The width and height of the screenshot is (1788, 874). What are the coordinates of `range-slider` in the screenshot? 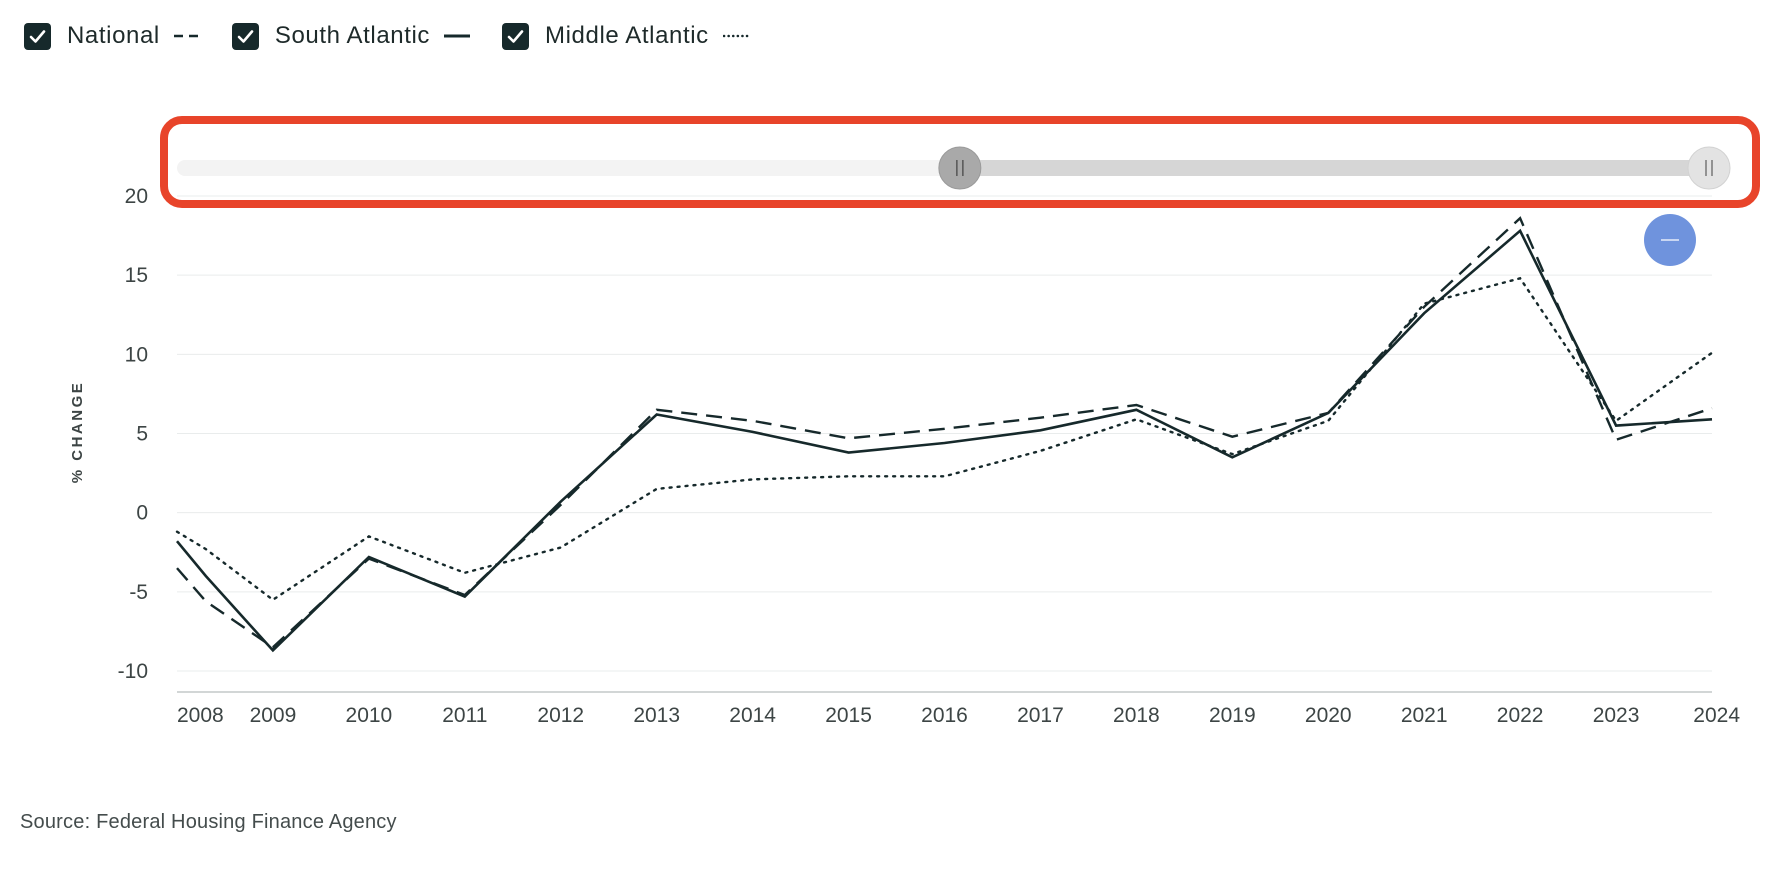 It's located at (960, 162).